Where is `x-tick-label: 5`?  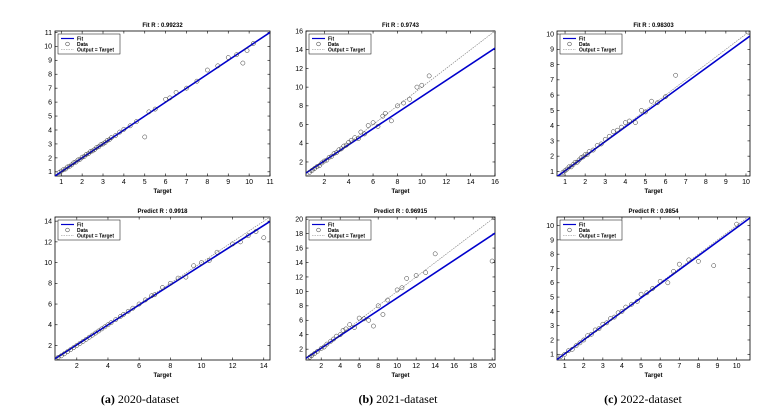
x-tick-label: 5 is located at coordinates (646, 182).